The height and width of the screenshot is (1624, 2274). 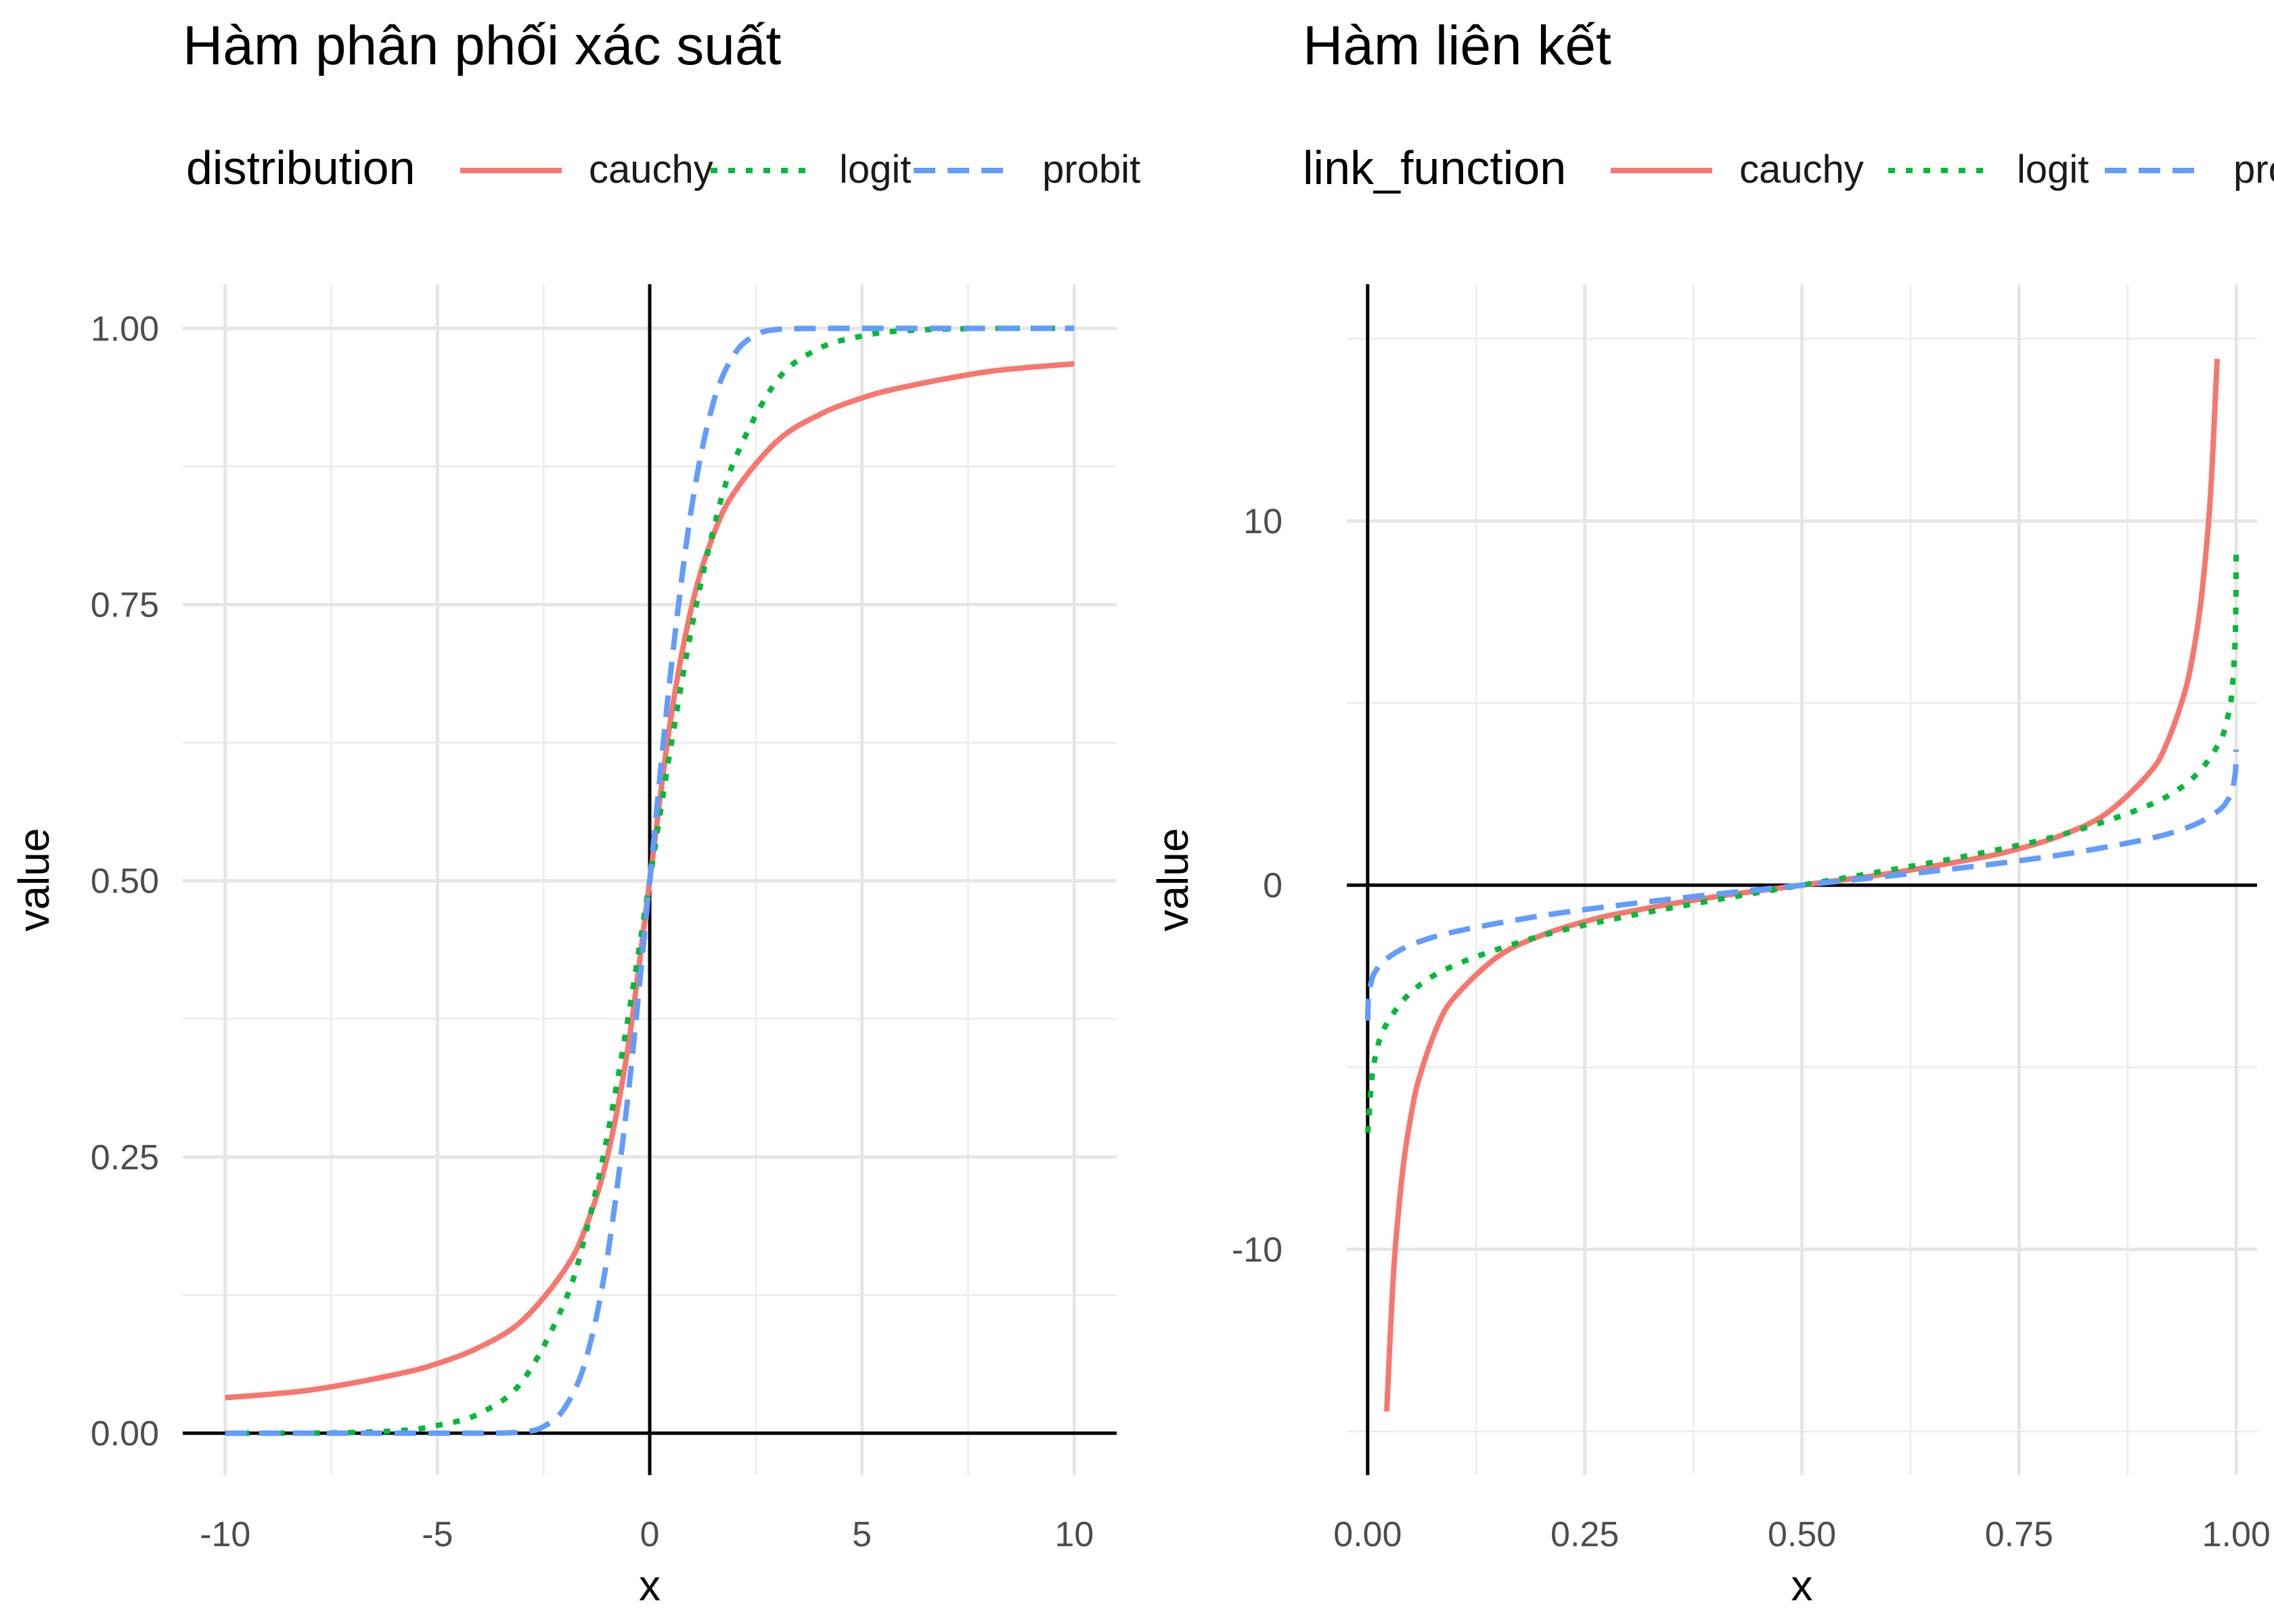 What do you see at coordinates (125, 605) in the screenshot?
I see `y-tick-label: 0.75` at bounding box center [125, 605].